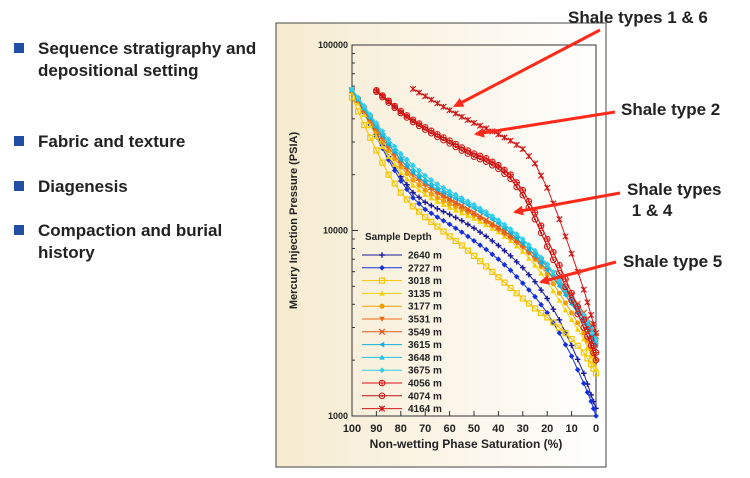 The image size is (750, 478). I want to click on x-tick-label: 90, so click(376, 429).